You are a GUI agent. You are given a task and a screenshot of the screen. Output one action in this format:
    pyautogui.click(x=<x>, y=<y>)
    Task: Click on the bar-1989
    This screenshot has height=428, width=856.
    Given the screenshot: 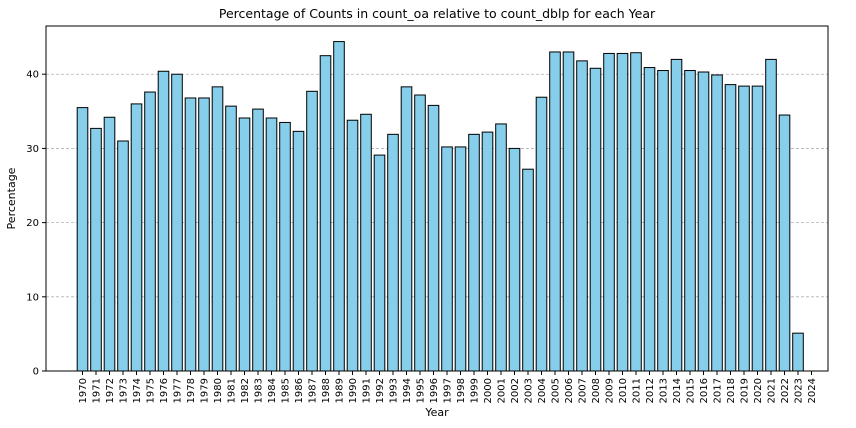 What is the action you would take?
    pyautogui.click(x=339, y=206)
    